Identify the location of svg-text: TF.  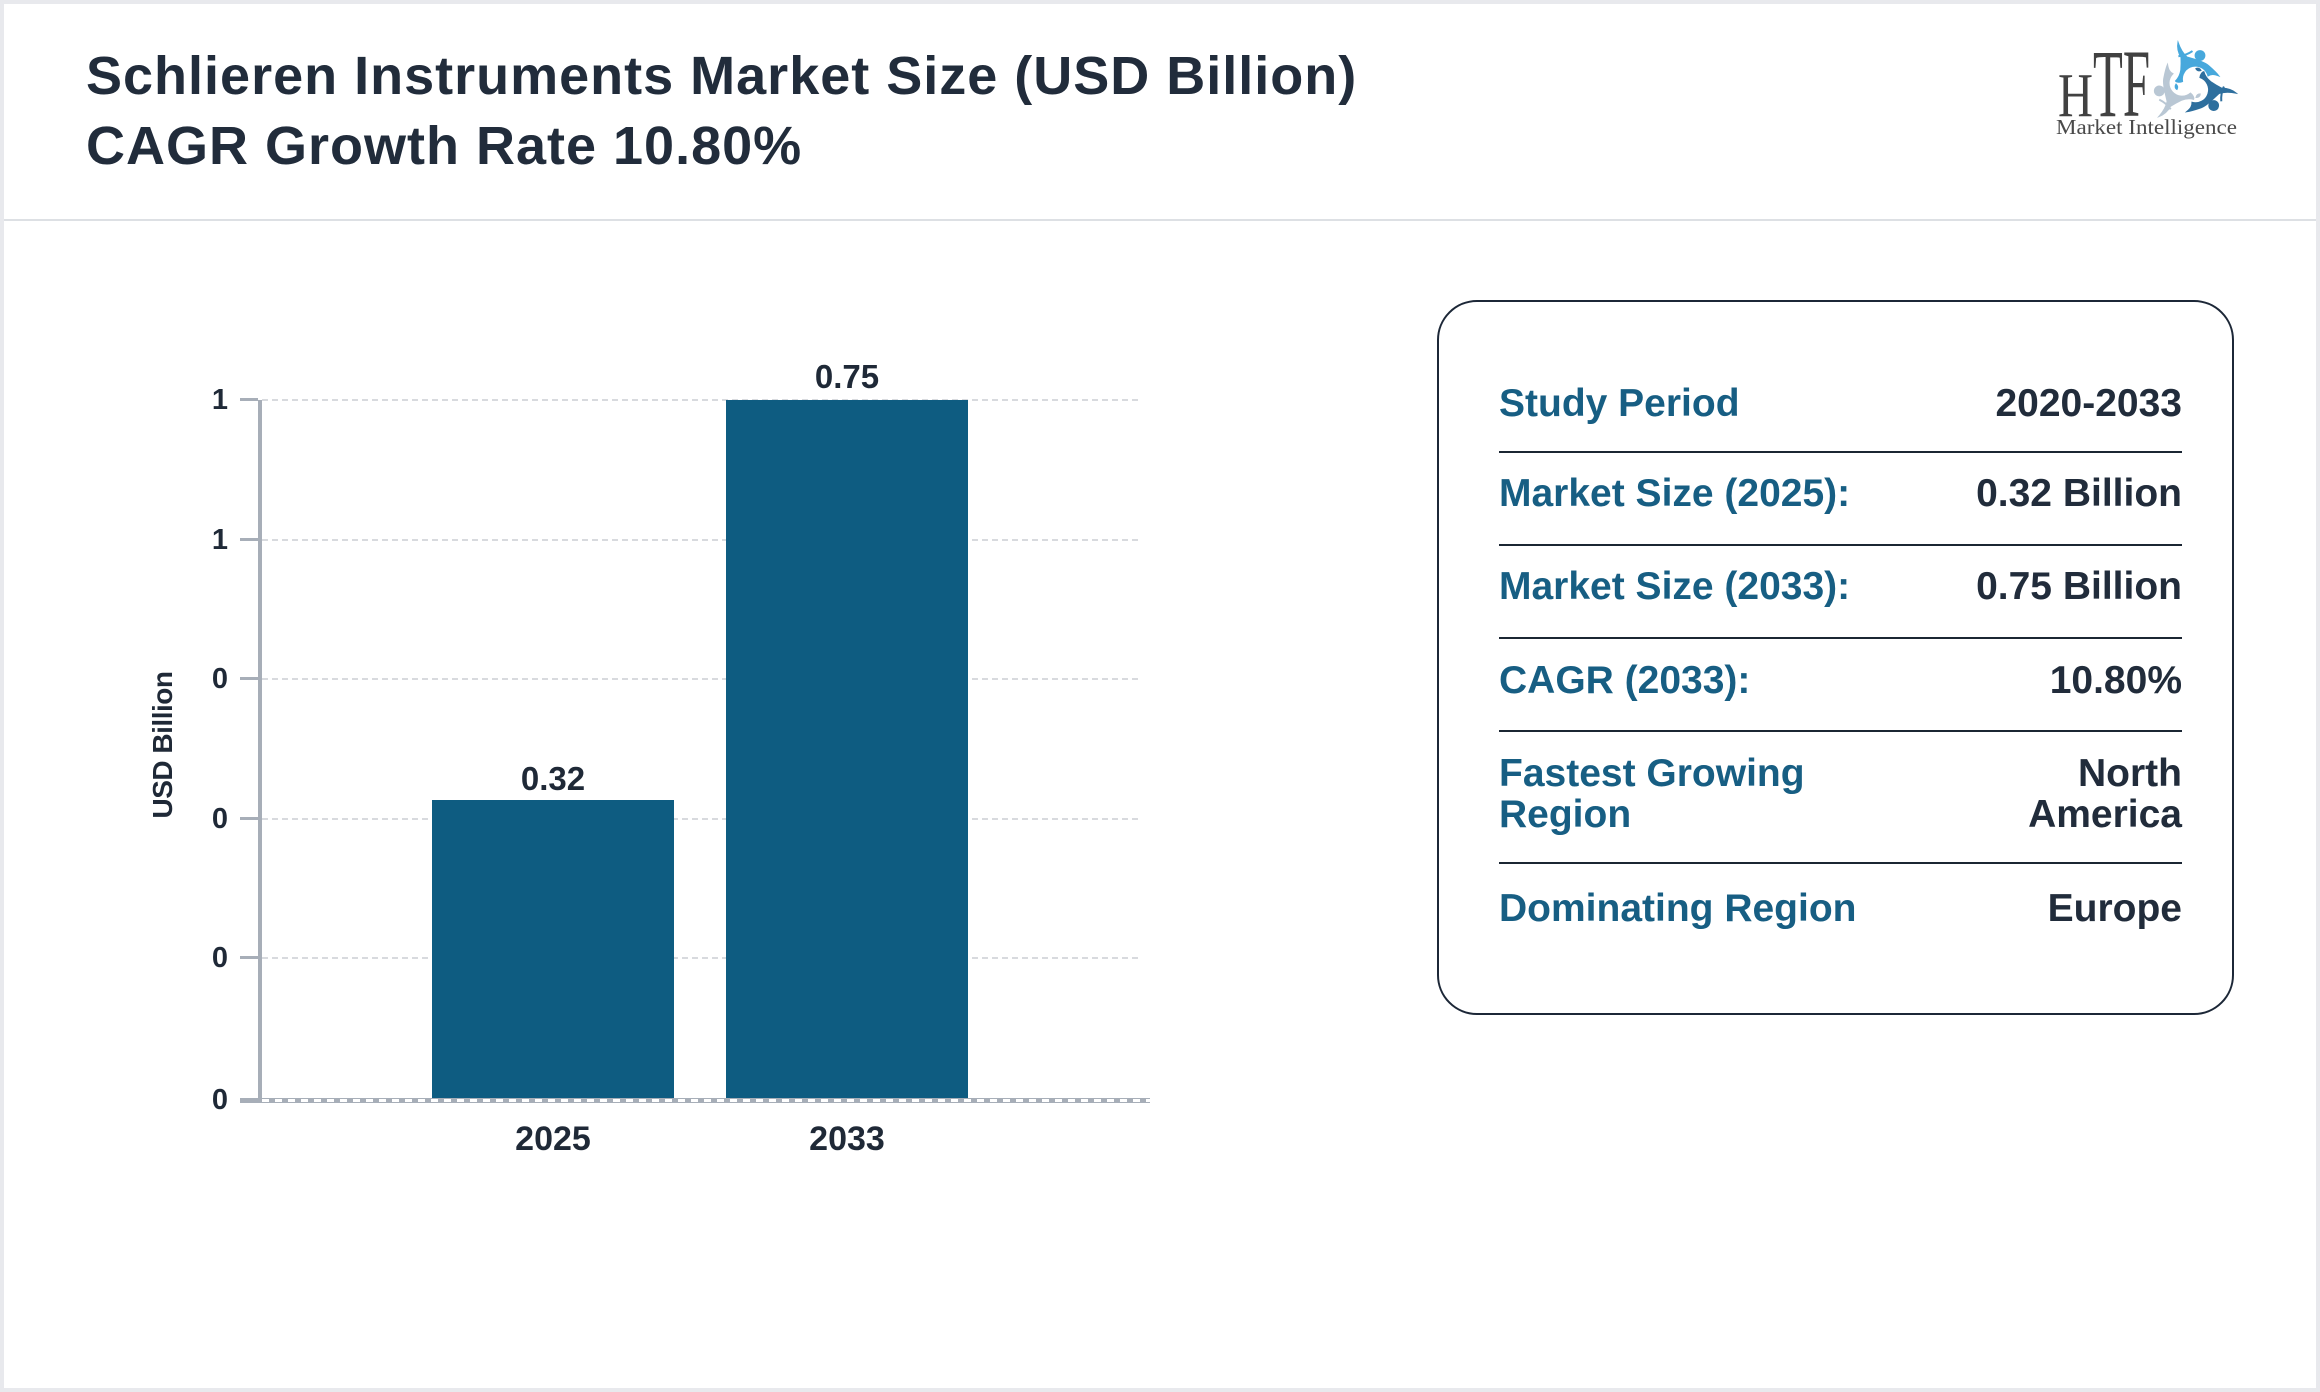
(2121, 83).